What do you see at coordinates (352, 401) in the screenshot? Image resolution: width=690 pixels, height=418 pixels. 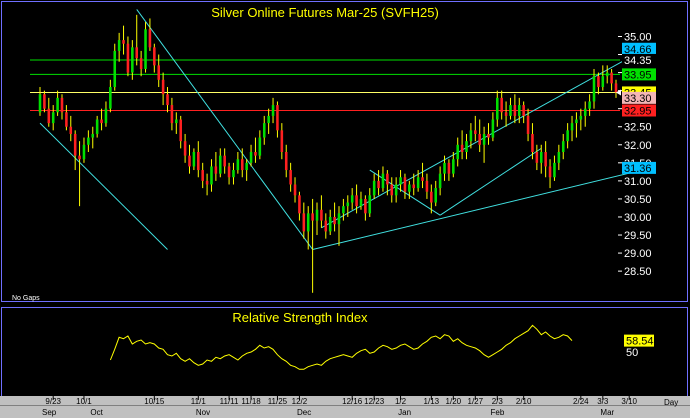 I see `date-tick-label: 12/16` at bounding box center [352, 401].